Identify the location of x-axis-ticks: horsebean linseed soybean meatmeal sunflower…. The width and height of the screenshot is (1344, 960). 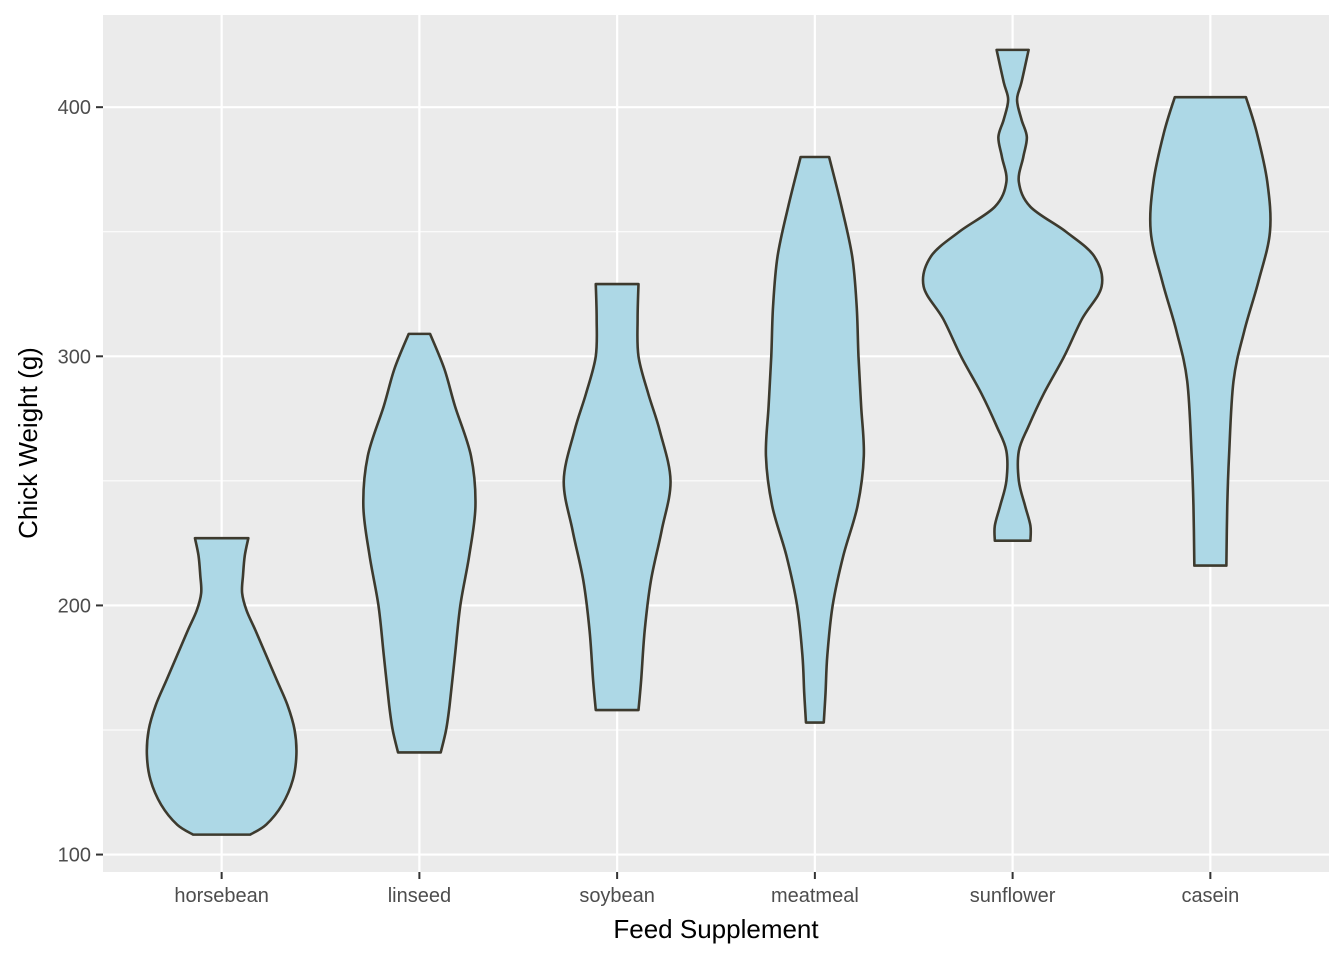
(706, 889).